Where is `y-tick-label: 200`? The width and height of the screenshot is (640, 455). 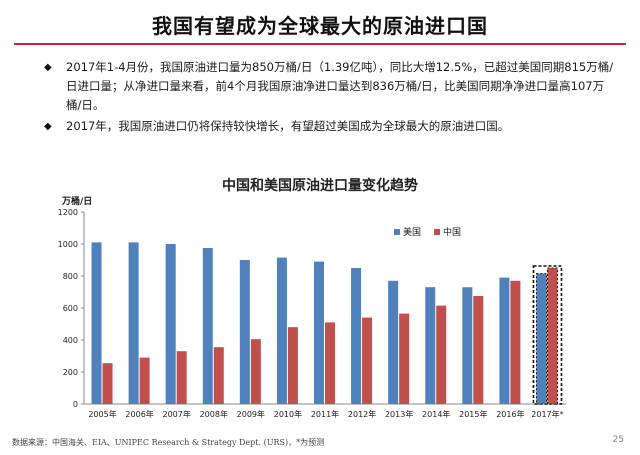 y-tick-label: 200 is located at coordinates (70, 372).